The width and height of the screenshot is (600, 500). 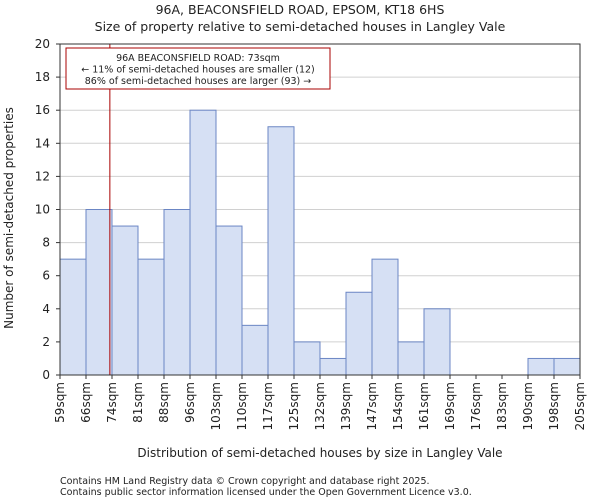 I want to click on y-tick-label: 0, so click(x=46, y=375).